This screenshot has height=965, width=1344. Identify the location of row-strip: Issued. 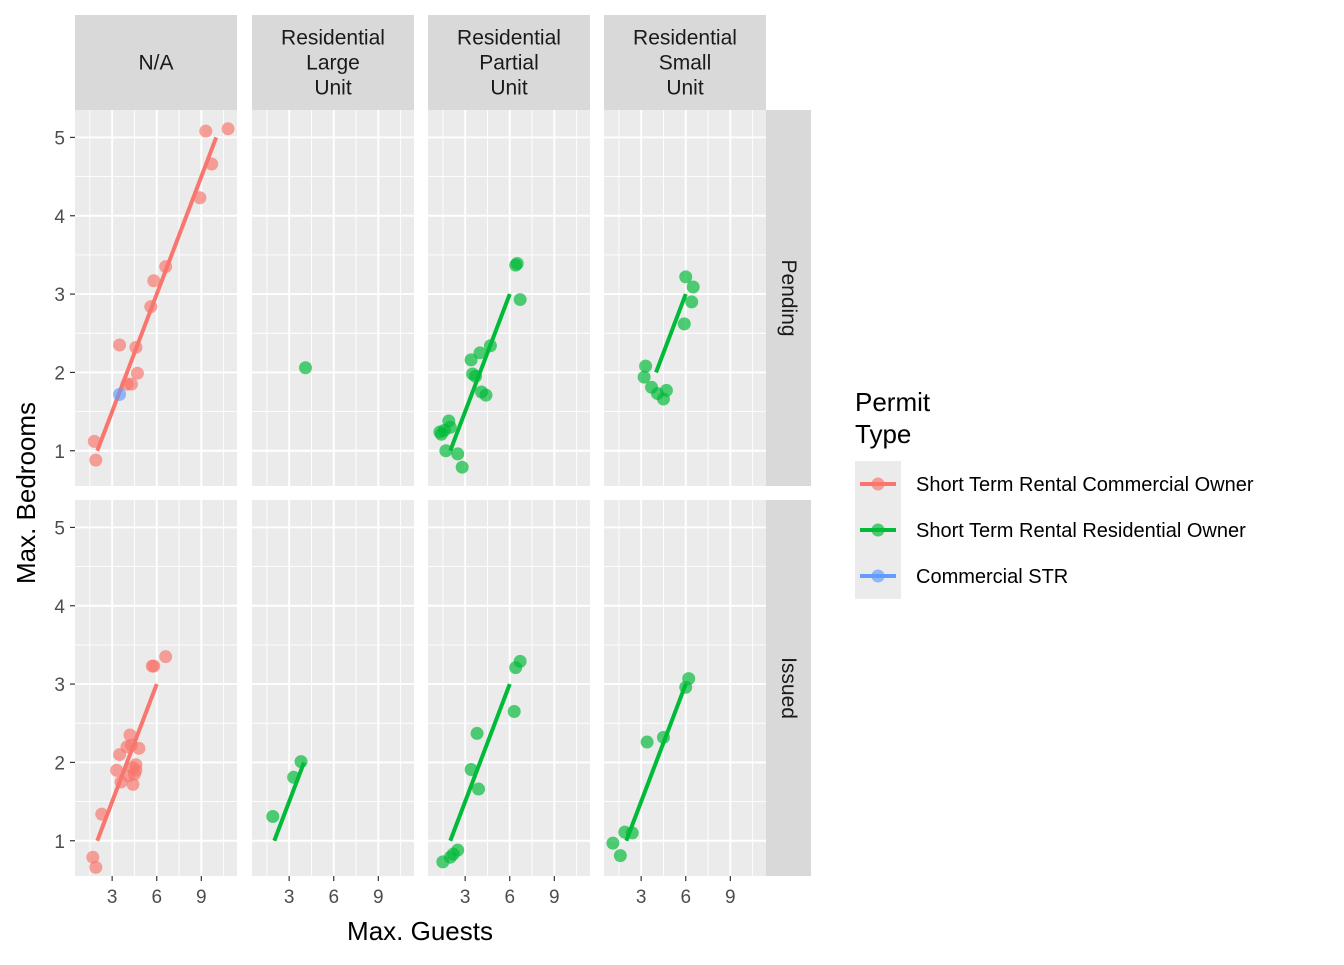
(788, 688).